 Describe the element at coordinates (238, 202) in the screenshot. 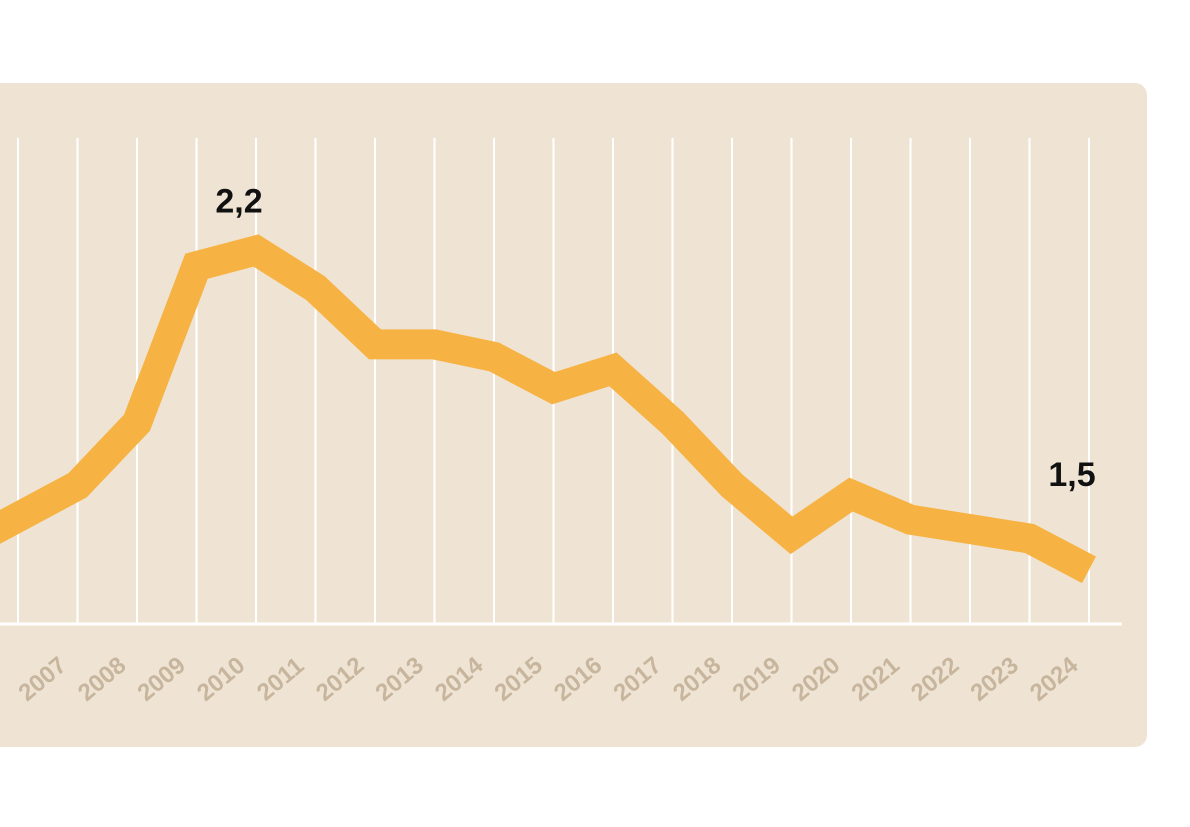

I see `data-label-2010: 2,2` at that location.